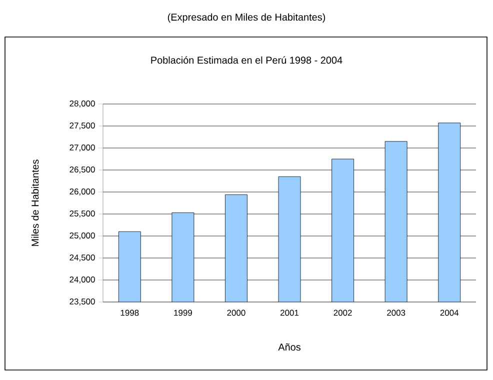 This screenshot has width=493, height=380. I want to click on y-tick-label: 23,500, so click(82, 302).